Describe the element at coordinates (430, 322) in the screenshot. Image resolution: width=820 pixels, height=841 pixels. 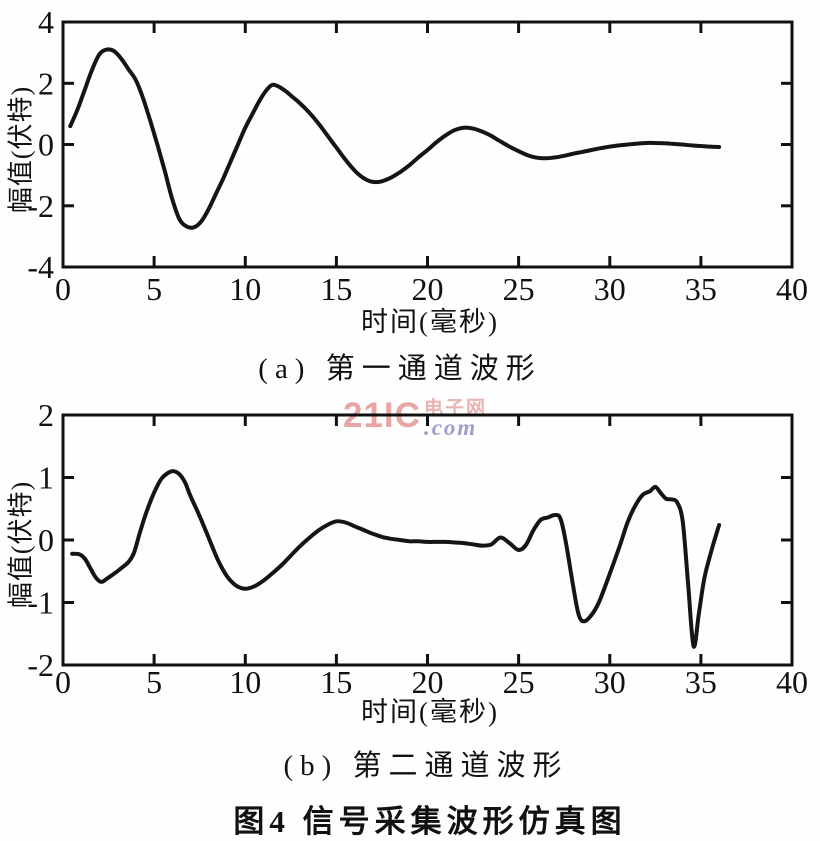
I see `chart-a-xlabel: 时间(毫秒)` at that location.